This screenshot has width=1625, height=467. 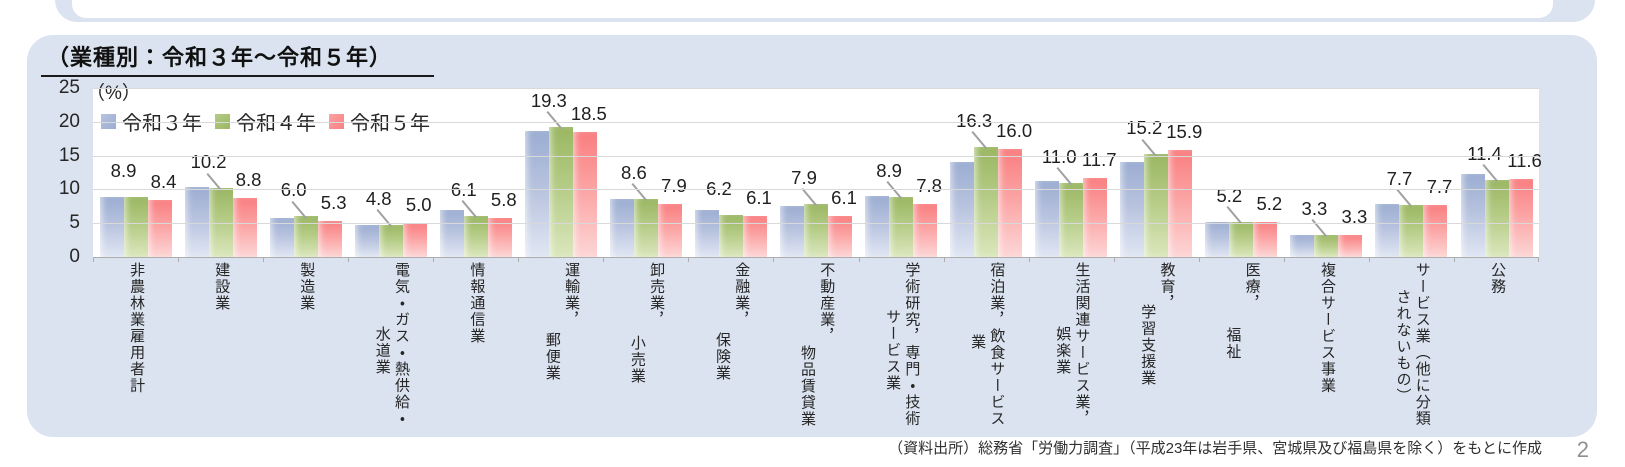 I want to click on bar-series0-cat7, so click(x=706, y=233).